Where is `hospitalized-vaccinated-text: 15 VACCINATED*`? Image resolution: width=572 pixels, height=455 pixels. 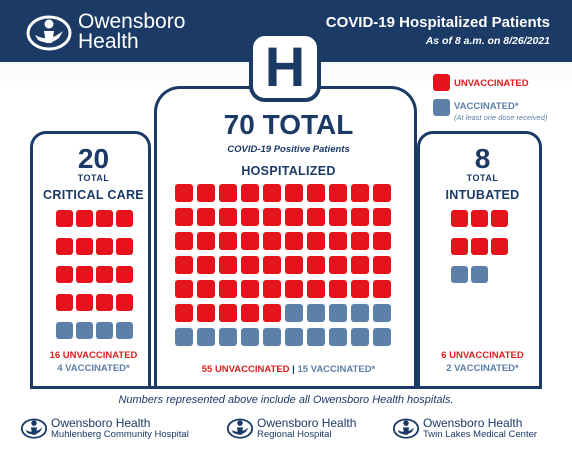 hospitalized-vaccinated-text: 15 VACCINATED* is located at coordinates (336, 369).